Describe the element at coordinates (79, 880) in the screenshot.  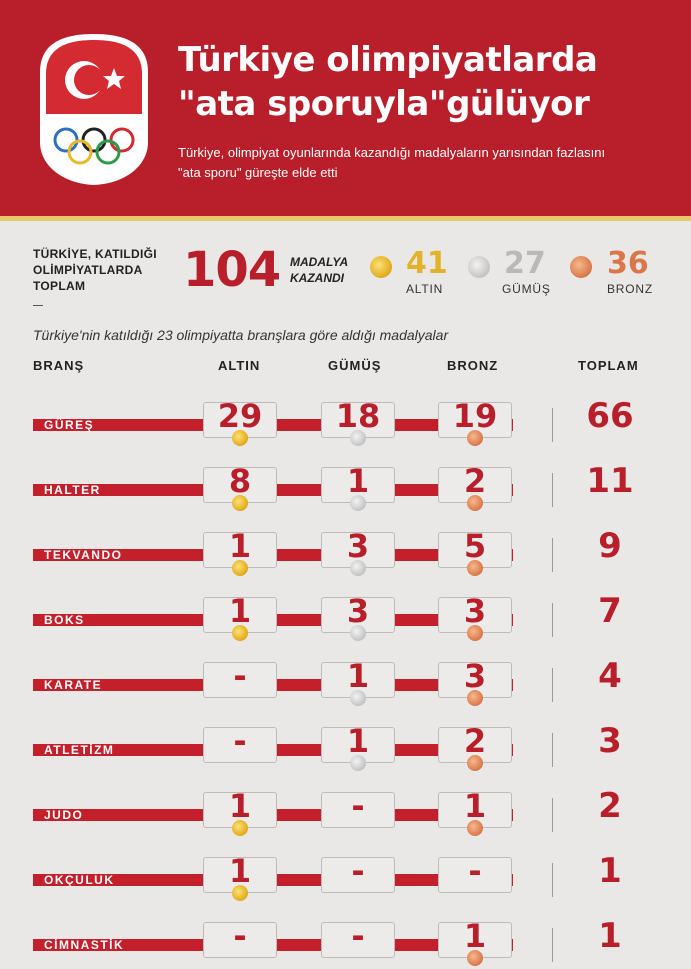
I see `branch-label: OKÇULUK` at that location.